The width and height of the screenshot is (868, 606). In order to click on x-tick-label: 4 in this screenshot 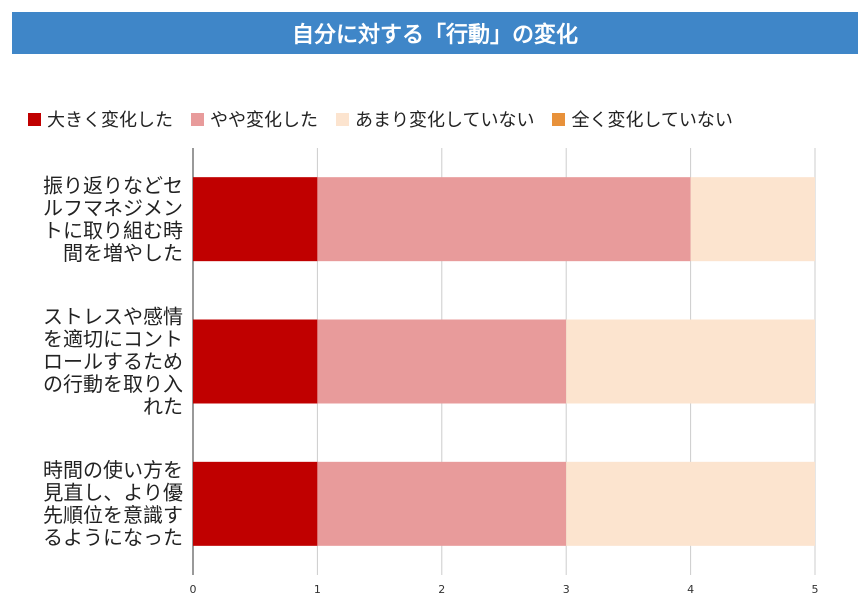, I will do `click(690, 589)`.